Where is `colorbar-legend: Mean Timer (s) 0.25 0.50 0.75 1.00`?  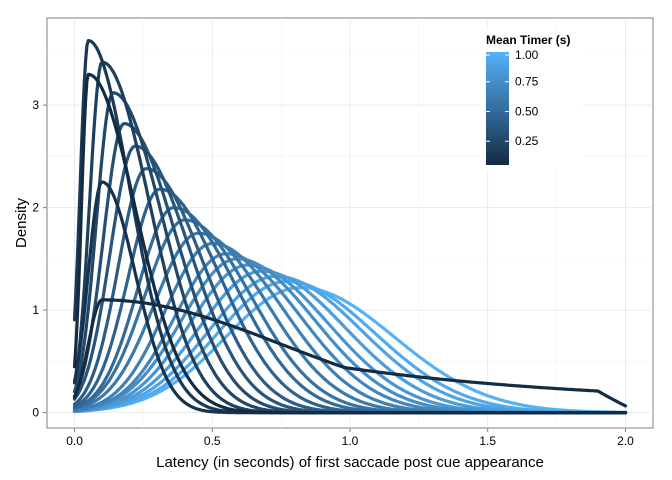 colorbar-legend: Mean Timer (s) 0.25 0.50 0.75 1.00 is located at coordinates (531, 100).